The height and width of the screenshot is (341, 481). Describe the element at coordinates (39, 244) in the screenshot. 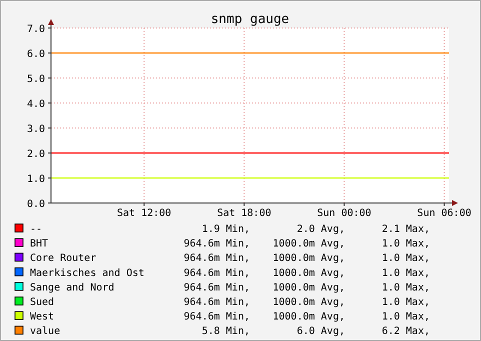

I see `legend-label: BHT` at that location.